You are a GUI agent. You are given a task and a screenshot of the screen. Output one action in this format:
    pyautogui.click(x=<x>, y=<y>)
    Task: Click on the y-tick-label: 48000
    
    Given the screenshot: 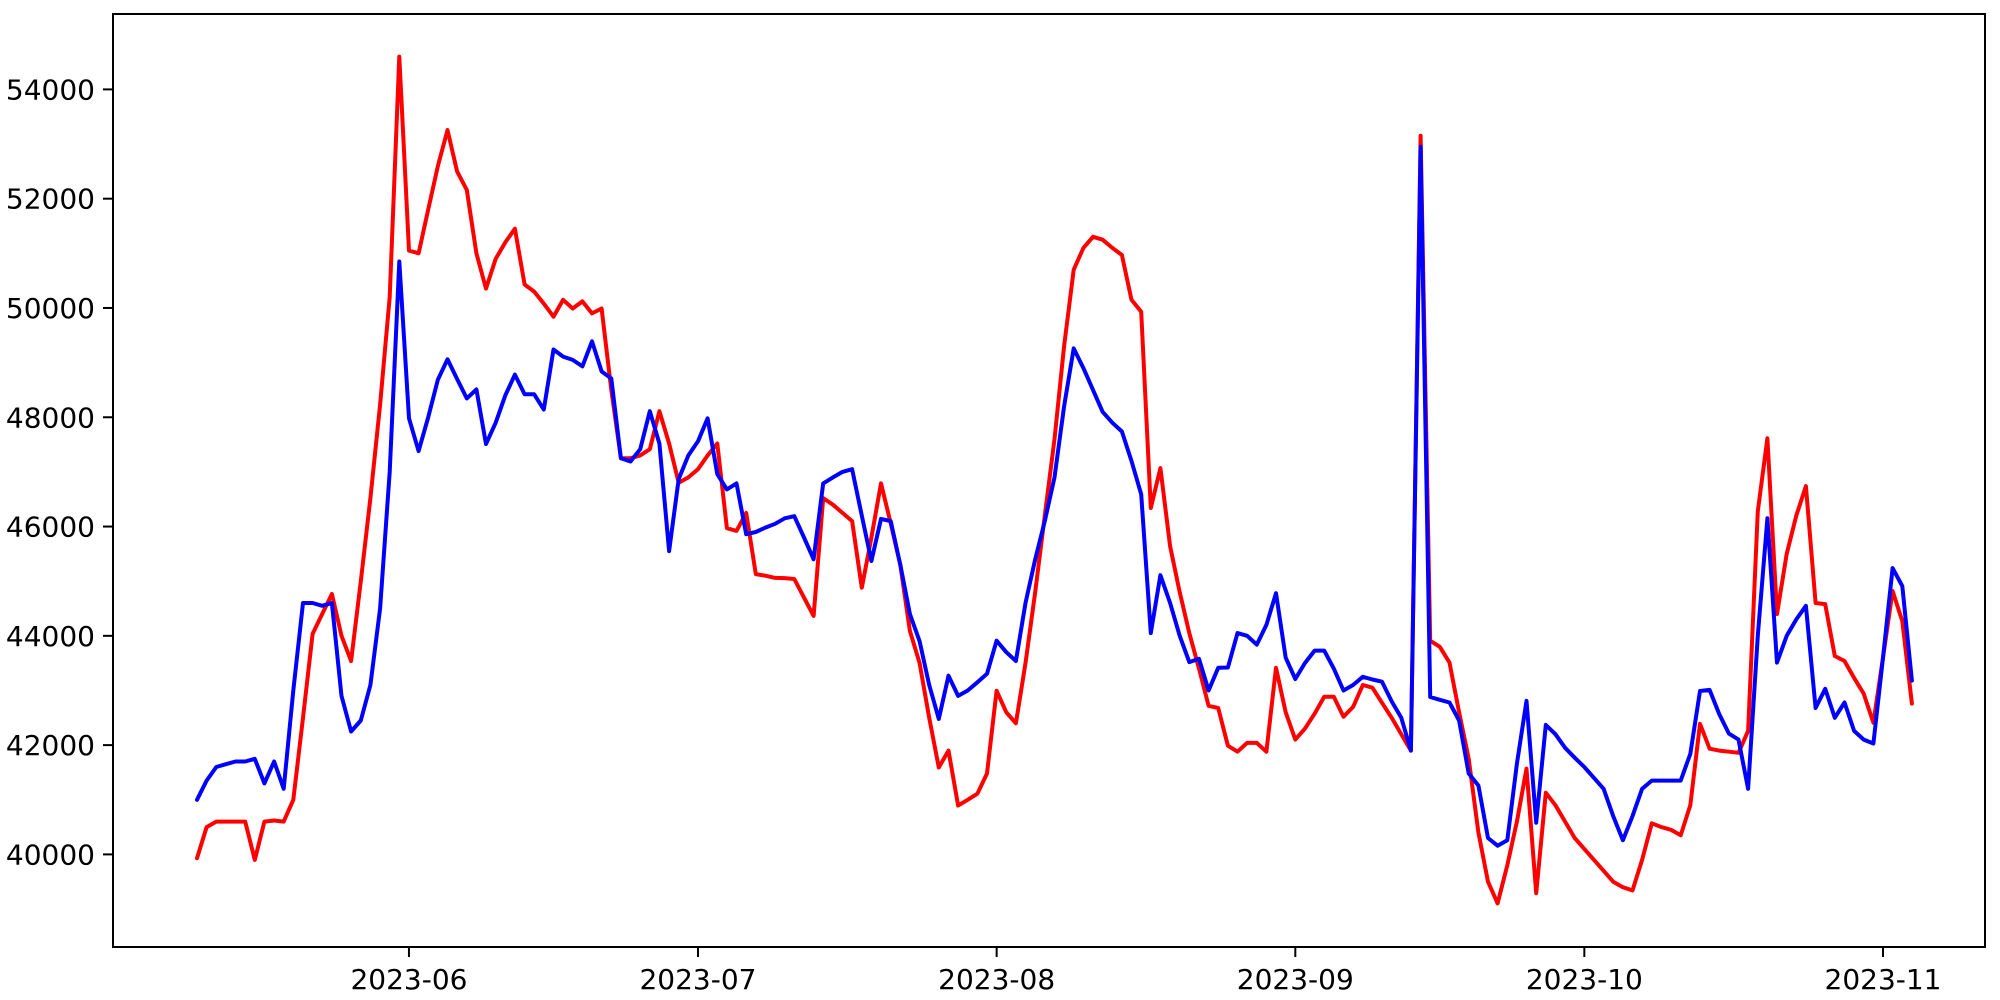 What is the action you would take?
    pyautogui.click(x=50, y=417)
    